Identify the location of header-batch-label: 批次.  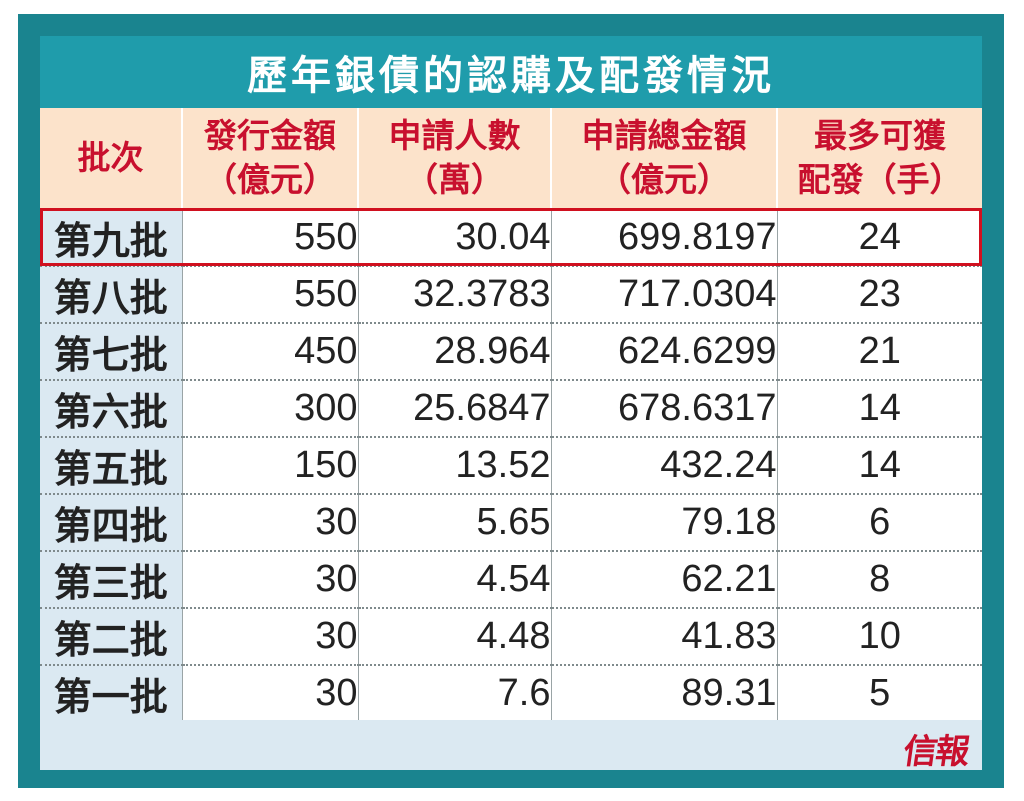
(110, 157).